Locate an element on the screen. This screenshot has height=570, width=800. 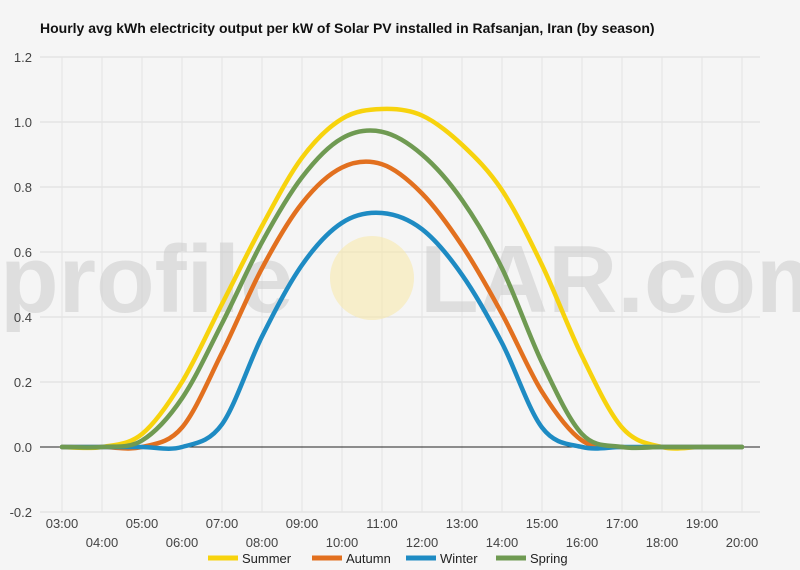
y-tick-label: 0.4 is located at coordinates (23, 317).